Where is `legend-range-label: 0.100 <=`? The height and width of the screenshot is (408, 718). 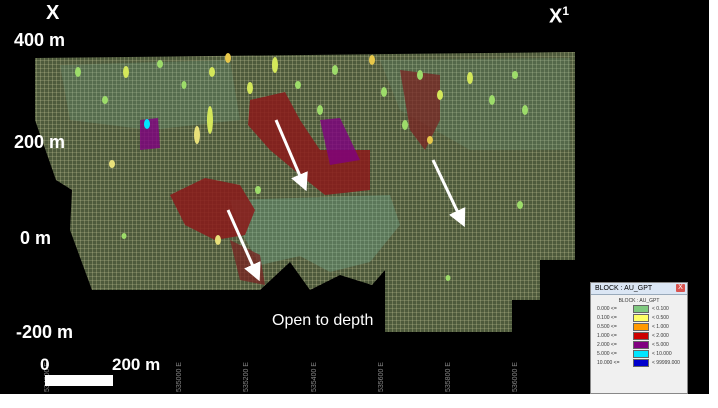
legend-range-label: 0.100 <= is located at coordinates (607, 317).